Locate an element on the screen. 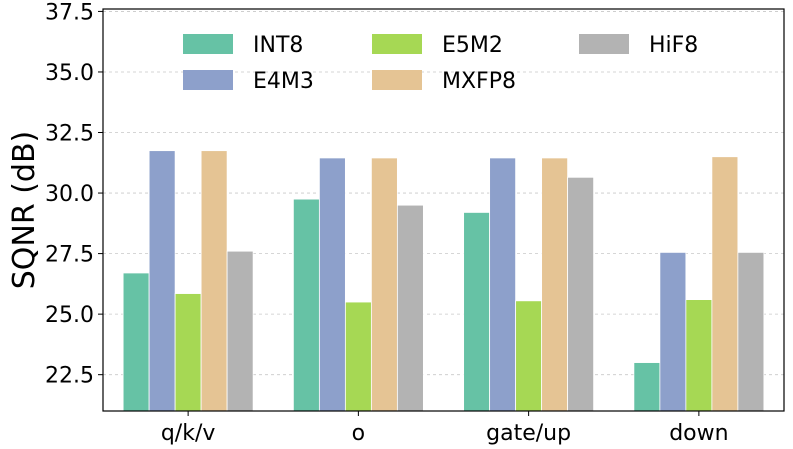 This screenshot has width=793, height=449. legend-label-hif8: HiF8 is located at coordinates (673, 45).